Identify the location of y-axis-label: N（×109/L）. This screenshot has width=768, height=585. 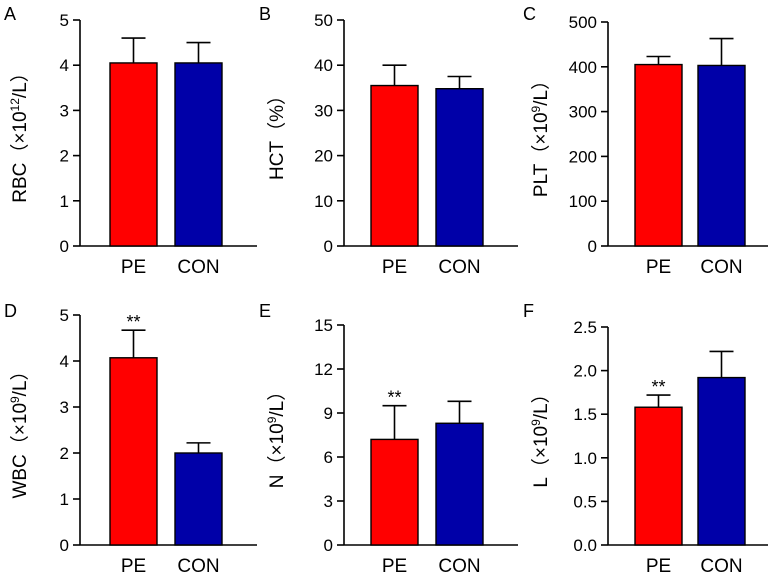
(276, 435).